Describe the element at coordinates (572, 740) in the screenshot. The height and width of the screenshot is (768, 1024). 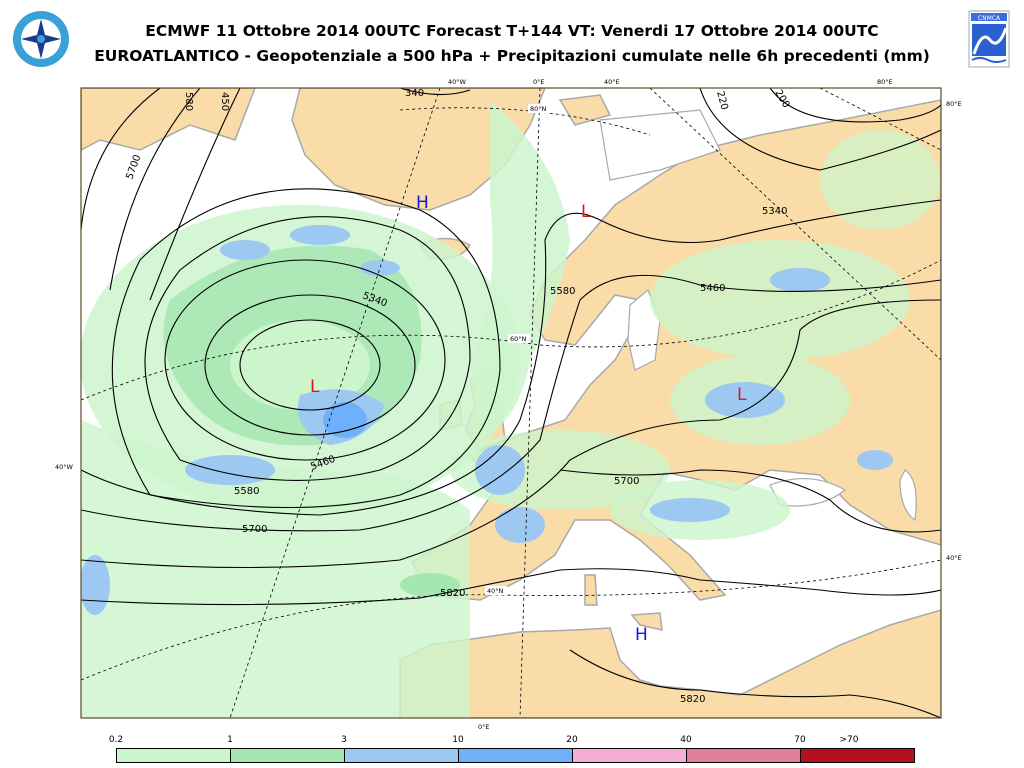
I see `legend-label: 20` at that location.